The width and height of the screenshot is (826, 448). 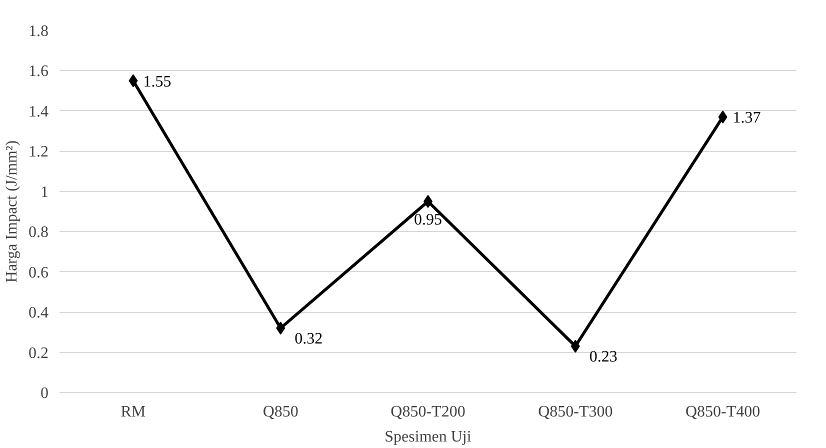 What do you see at coordinates (38, 273) in the screenshot?
I see `y-tick-label: 0.6` at bounding box center [38, 273].